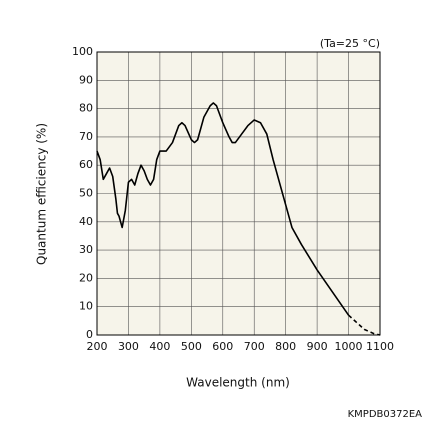 The image size is (427, 427). What do you see at coordinates (86, 136) in the screenshot?
I see `y-tick-label: 70` at bounding box center [86, 136].